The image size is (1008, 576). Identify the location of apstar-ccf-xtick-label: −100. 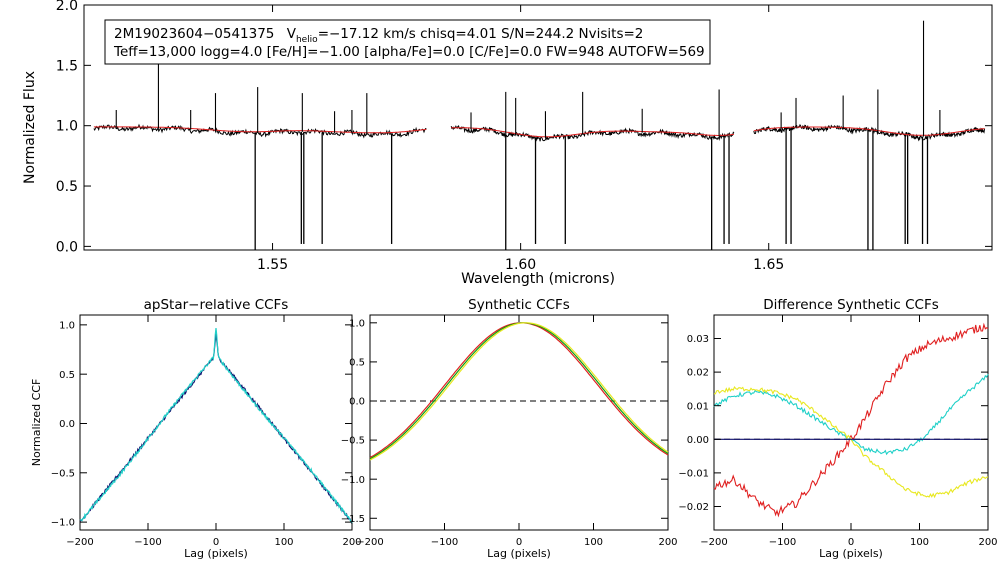
(147, 542).